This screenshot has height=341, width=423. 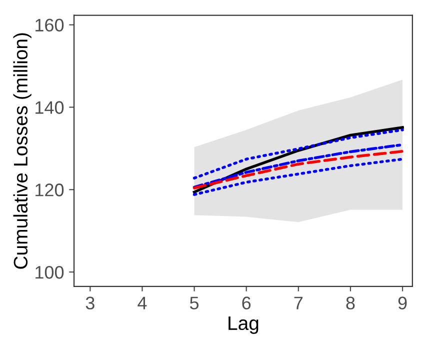 What do you see at coordinates (50, 107) in the screenshot?
I see `y-tick-label: 140` at bounding box center [50, 107].